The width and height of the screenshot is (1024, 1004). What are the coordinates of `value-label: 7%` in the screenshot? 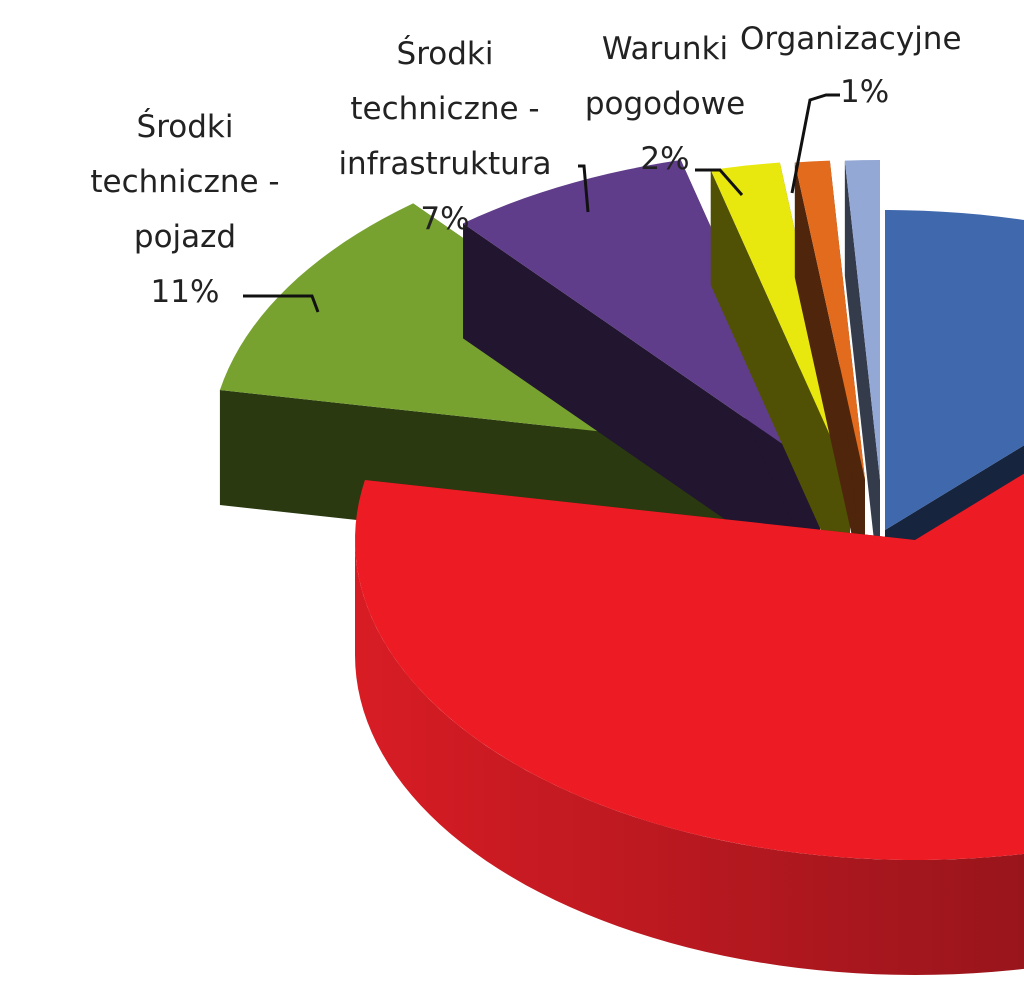 It's located at (445, 219).